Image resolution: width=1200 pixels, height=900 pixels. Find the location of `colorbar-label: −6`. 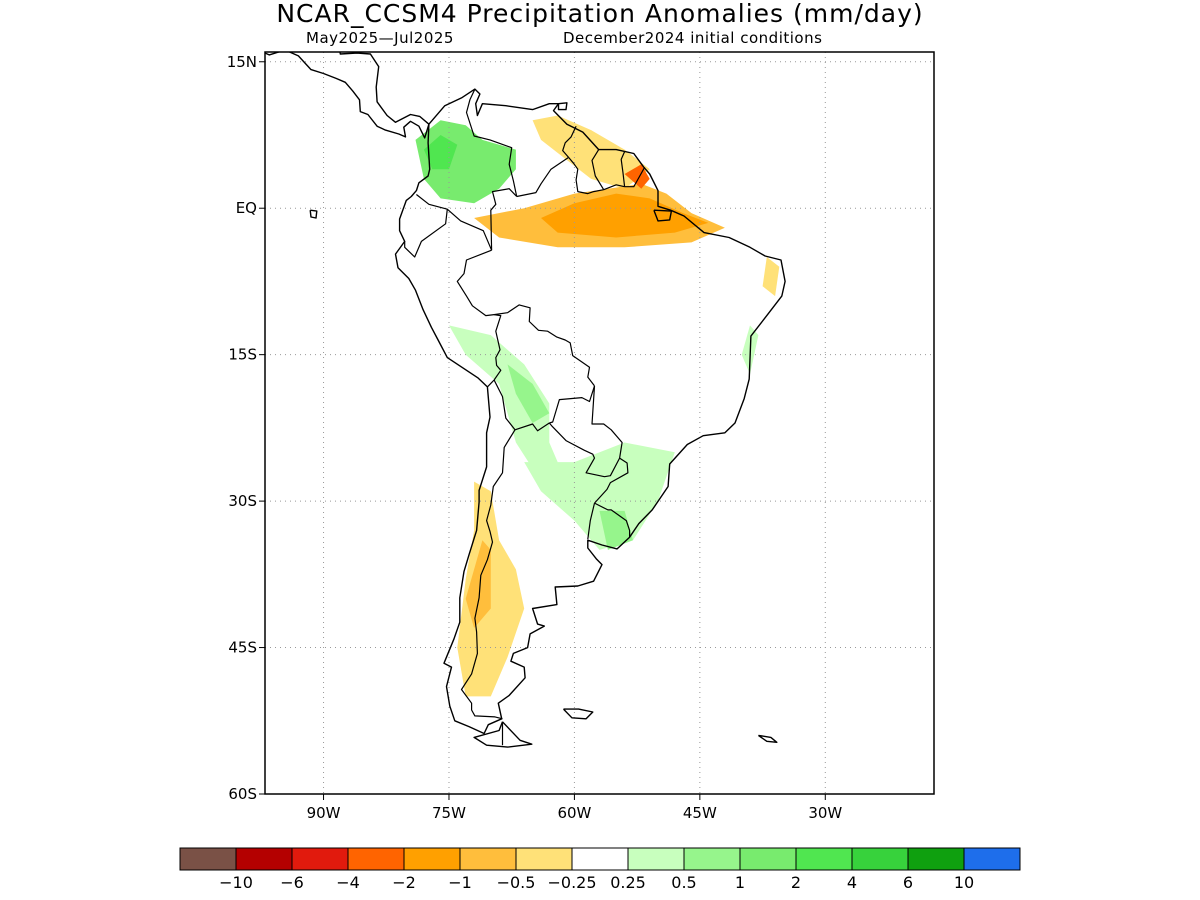

colorbar-label: −6 is located at coordinates (292, 882).